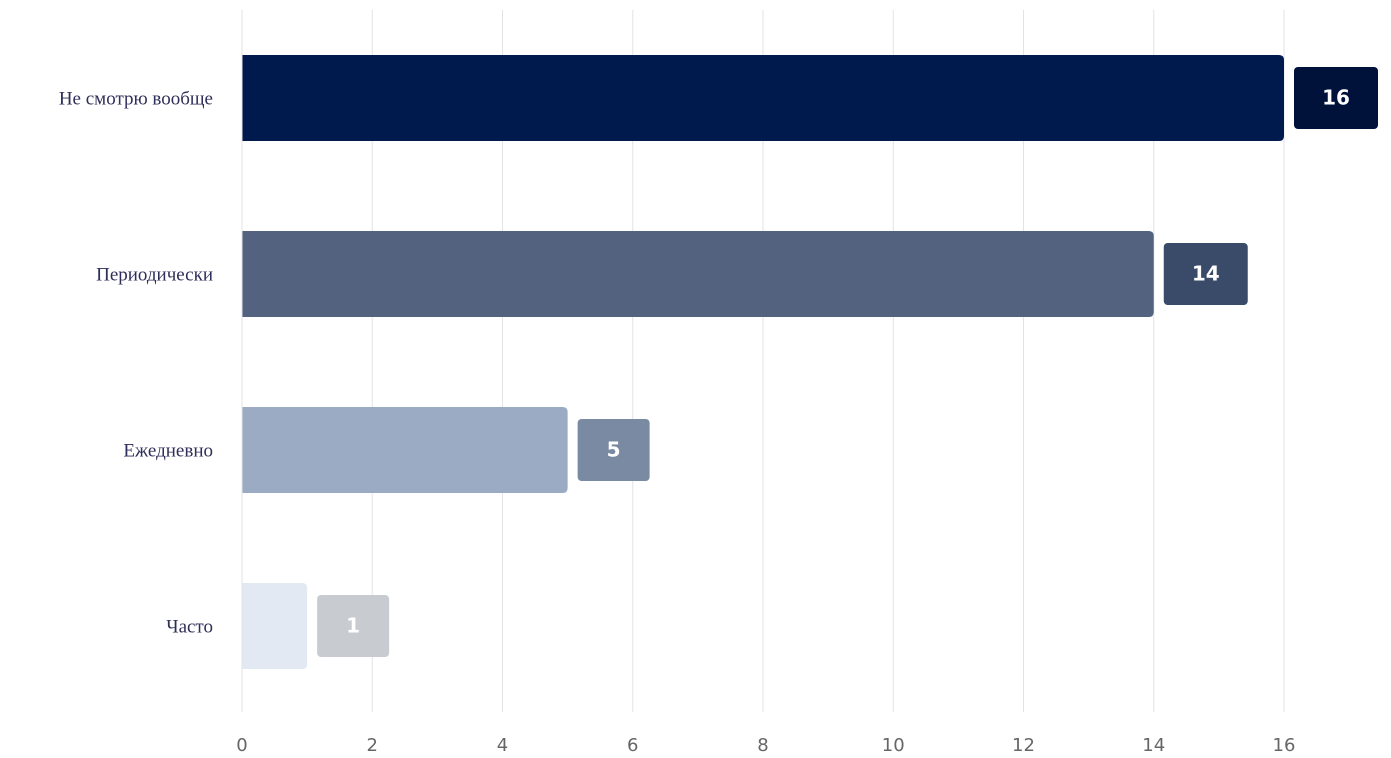 Image resolution: width=1391 pixels, height=758 pixels. I want to click on x-tick-label: 10, so click(893, 745).